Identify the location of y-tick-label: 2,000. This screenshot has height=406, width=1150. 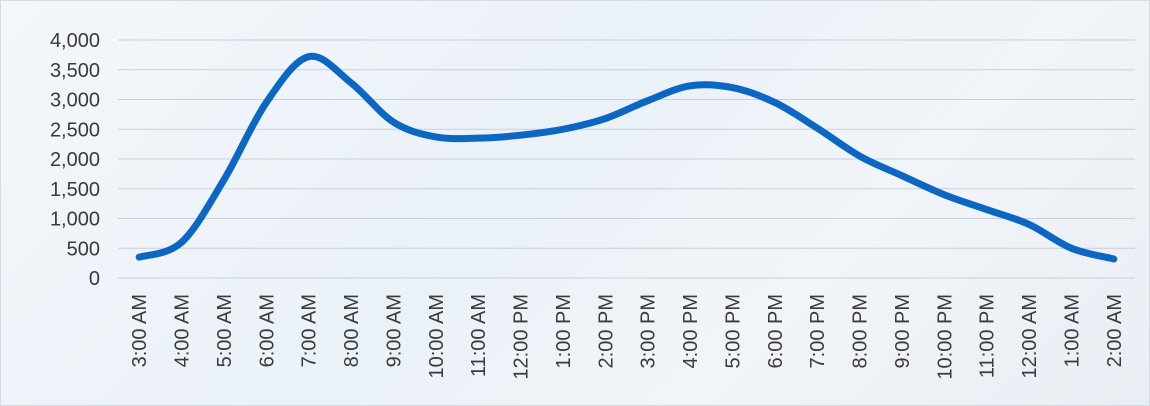
(75, 160).